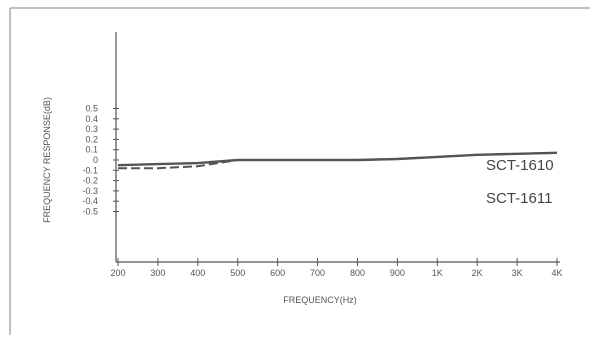  Describe the element at coordinates (91, 150) in the screenshot. I see `y-tick-label: 0.1` at that location.